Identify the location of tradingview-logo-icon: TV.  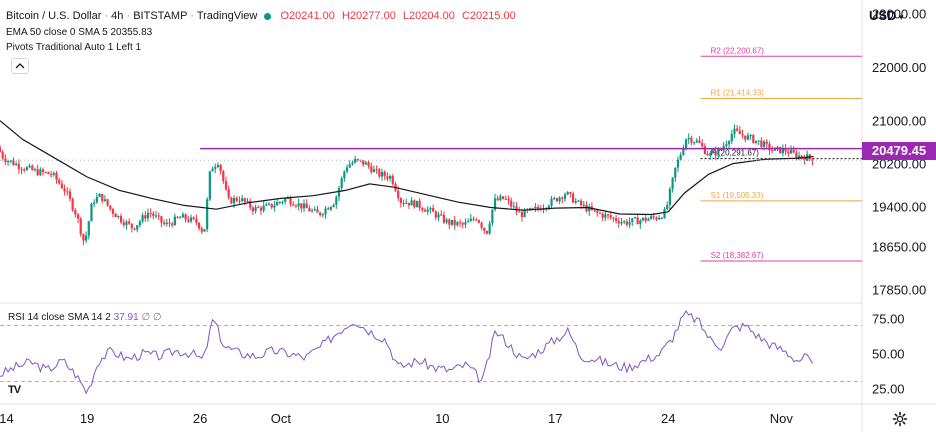
(14, 390).